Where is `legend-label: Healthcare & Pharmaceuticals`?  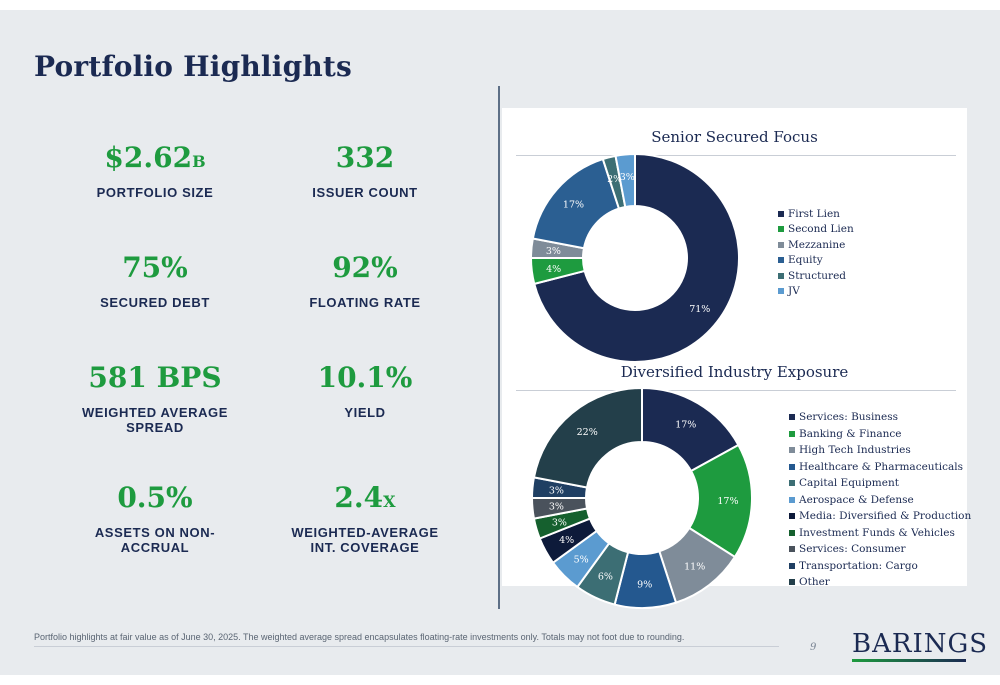 legend-label: Healthcare & Pharmaceuticals is located at coordinates (881, 466).